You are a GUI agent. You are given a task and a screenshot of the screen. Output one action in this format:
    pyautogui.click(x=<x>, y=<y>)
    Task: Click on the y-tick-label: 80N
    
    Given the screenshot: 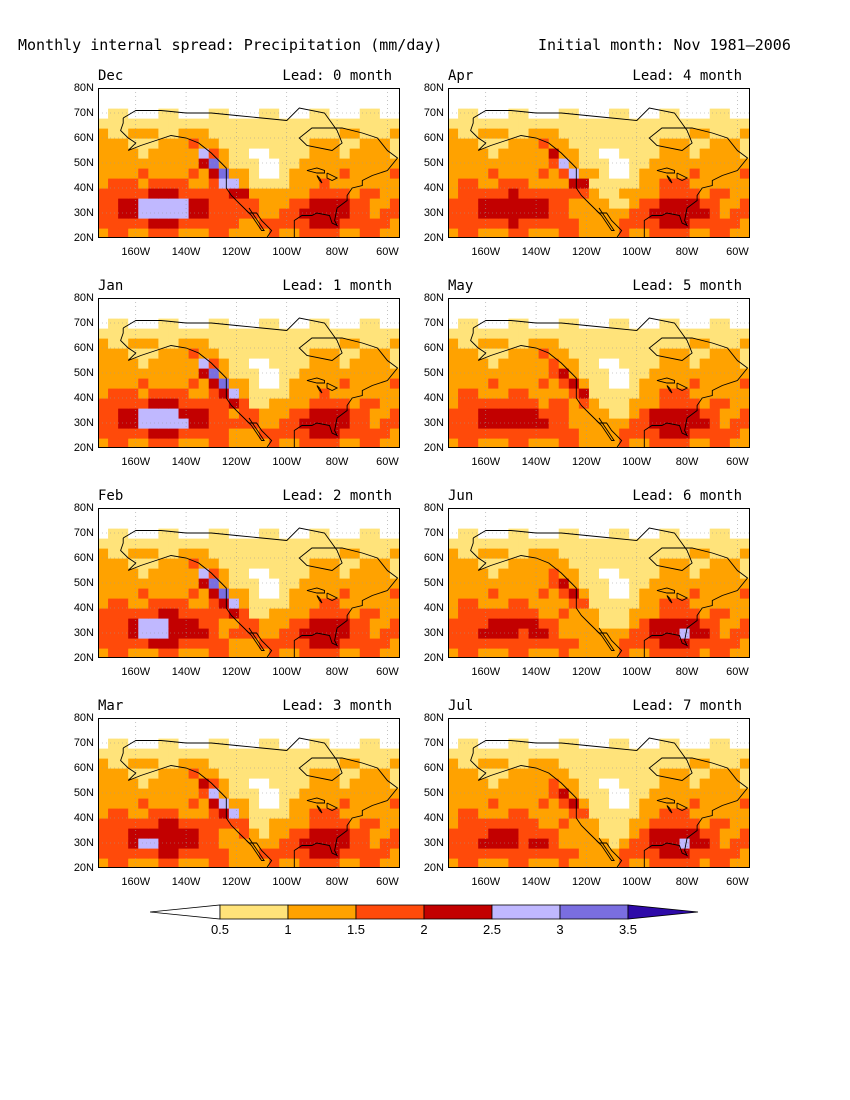 What is the action you would take?
    pyautogui.click(x=433, y=718)
    